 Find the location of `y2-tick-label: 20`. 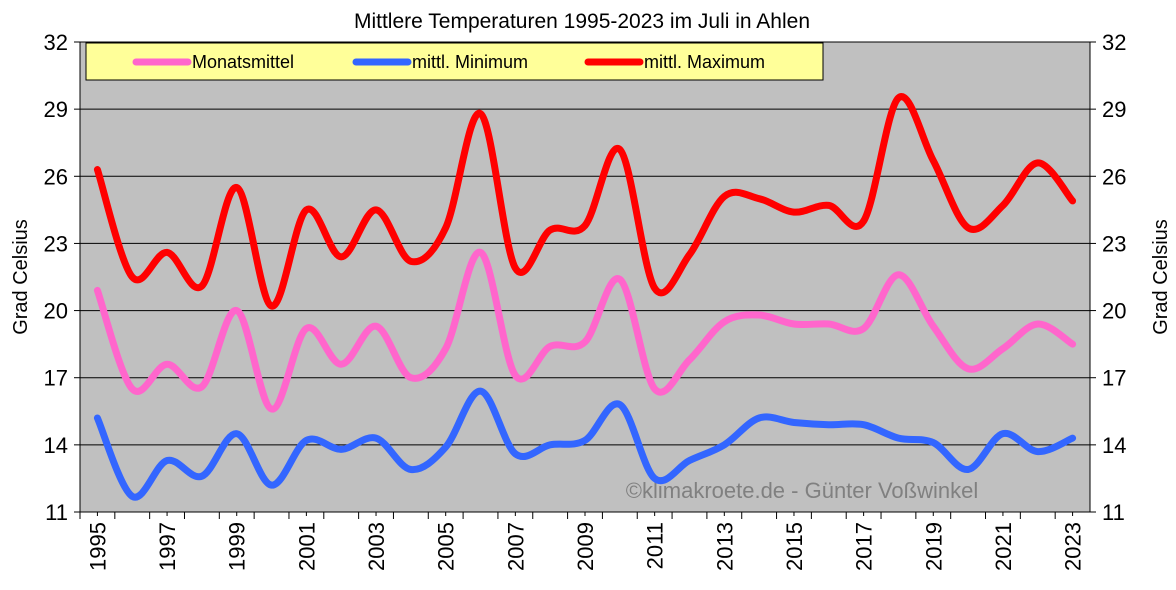

y2-tick-label: 20 is located at coordinates (1114, 311).